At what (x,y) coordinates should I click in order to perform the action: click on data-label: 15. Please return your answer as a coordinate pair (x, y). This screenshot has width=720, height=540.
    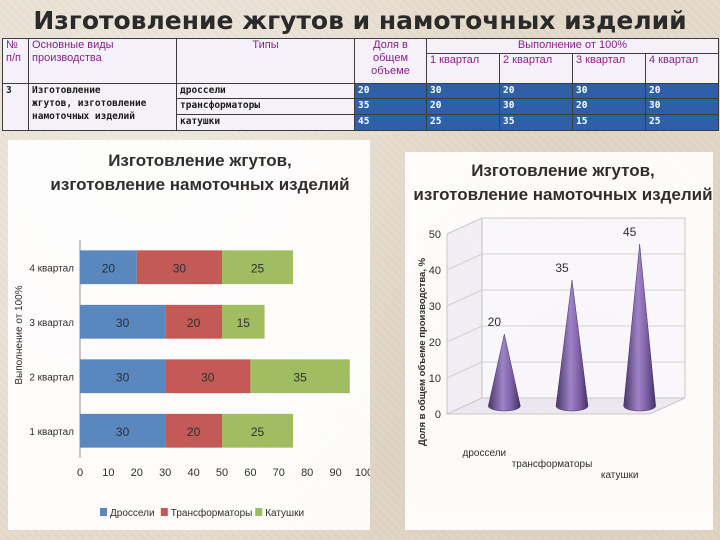
    Looking at the image, I should click on (244, 323).